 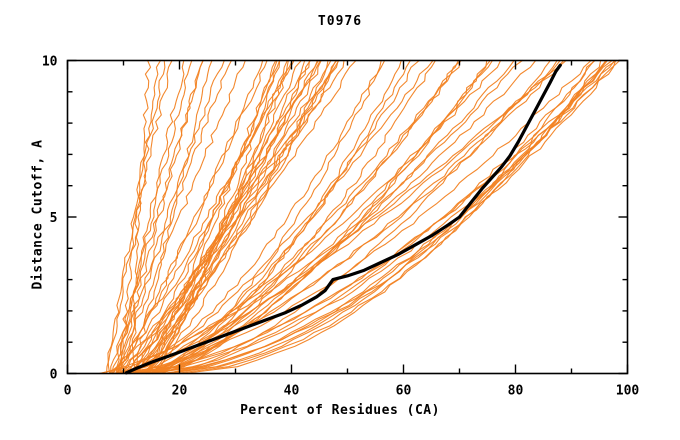 I want to click on x-tick-label: 20, so click(x=180, y=391).